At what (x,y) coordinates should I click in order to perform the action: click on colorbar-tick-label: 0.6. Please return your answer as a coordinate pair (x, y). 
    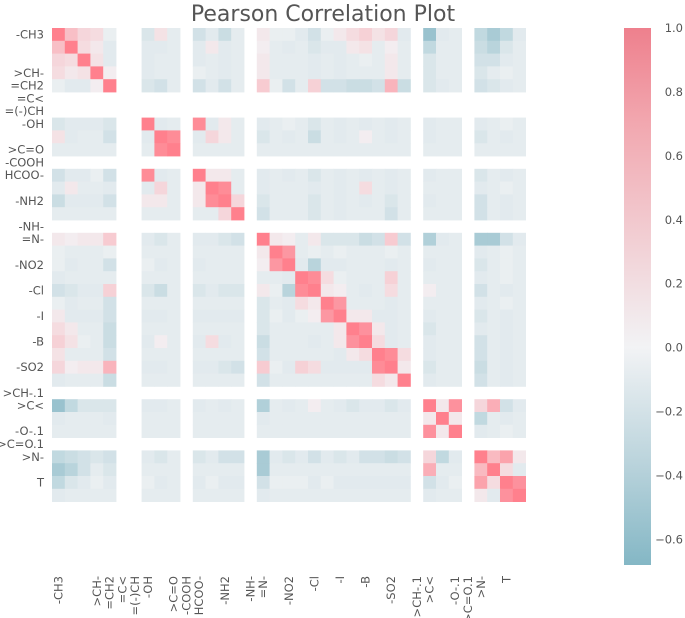
    Looking at the image, I should click on (674, 156).